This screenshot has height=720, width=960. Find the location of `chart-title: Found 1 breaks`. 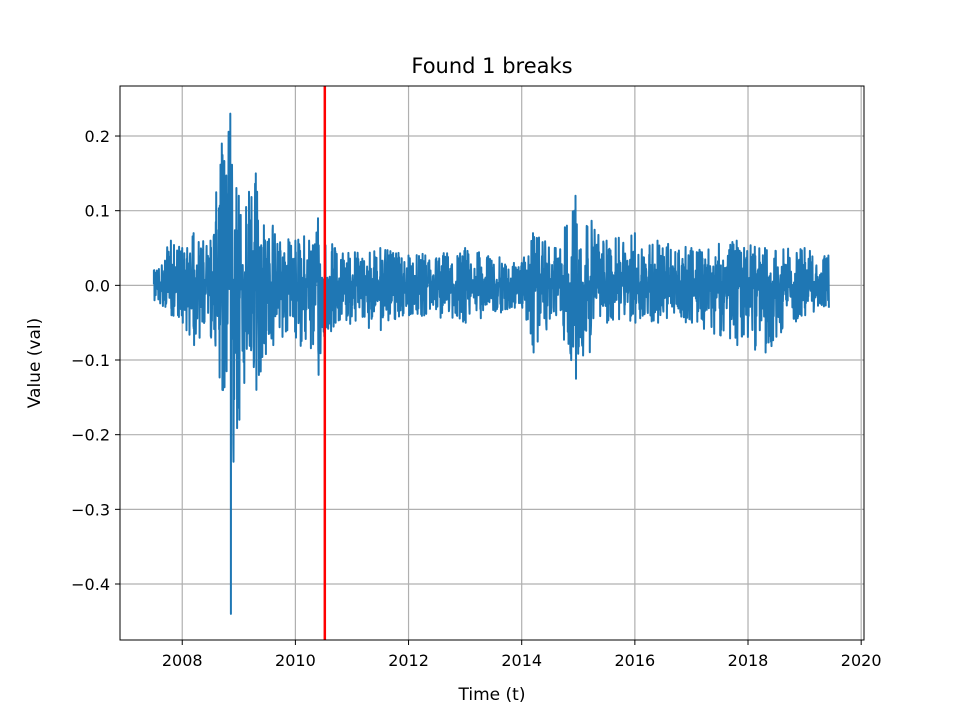

chart-title: Found 1 breaks is located at coordinates (491, 66).